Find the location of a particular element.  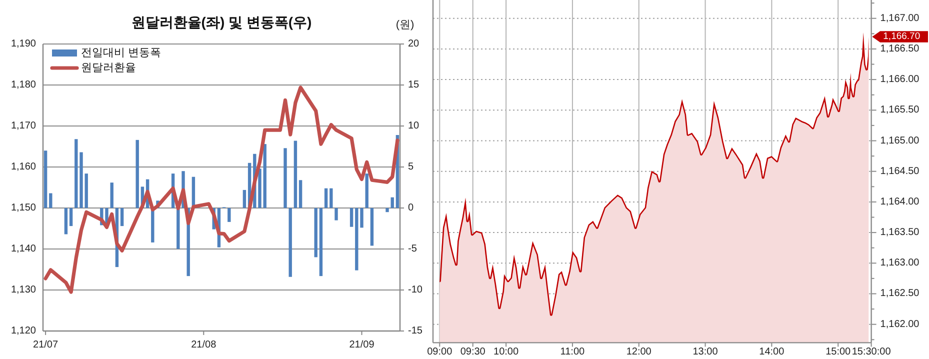

x-tick-label: 09:30 is located at coordinates (473, 352).